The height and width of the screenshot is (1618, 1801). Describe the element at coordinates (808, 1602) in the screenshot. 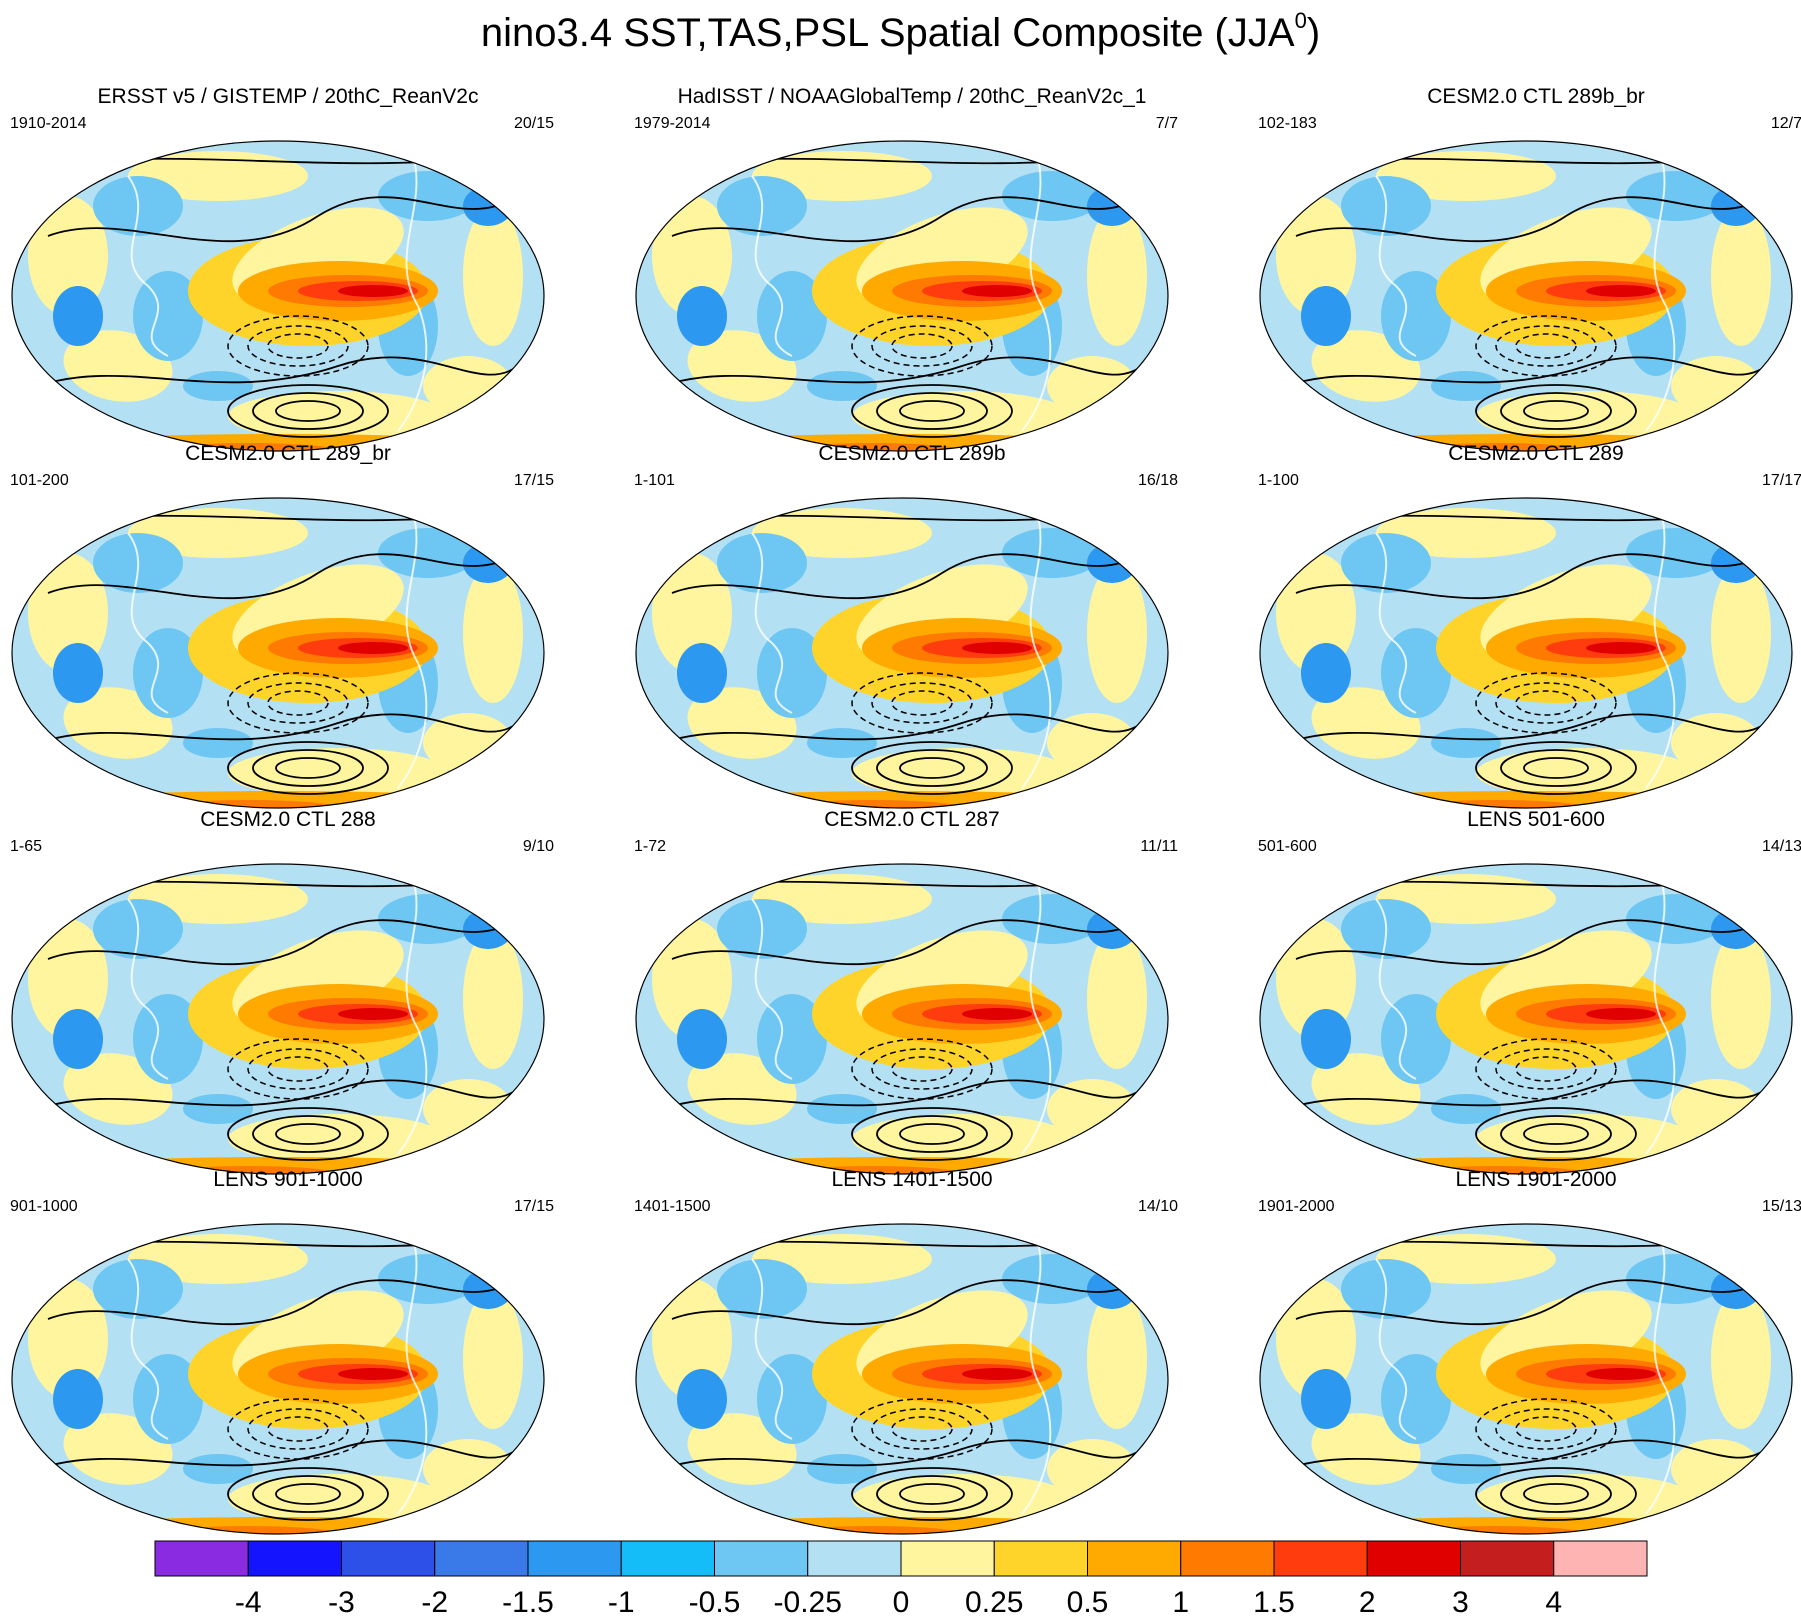

I see `colorbar-label: -0.25` at that location.